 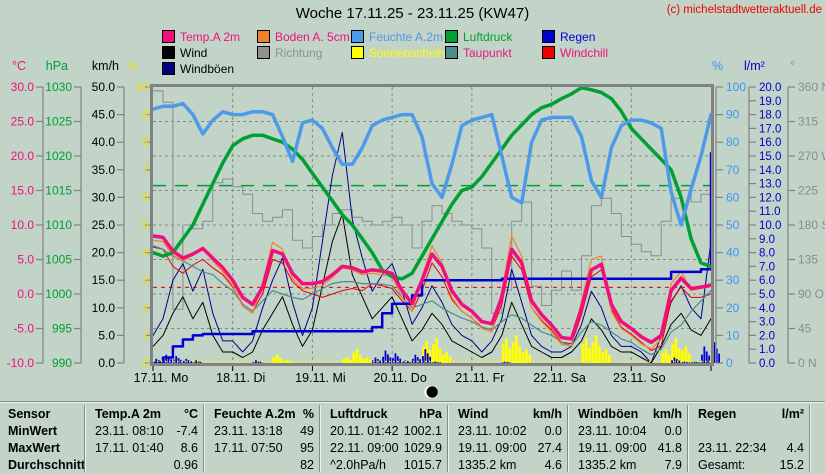 What do you see at coordinates (792, 414) in the screenshot?
I see `column-unit: l/m²` at bounding box center [792, 414].